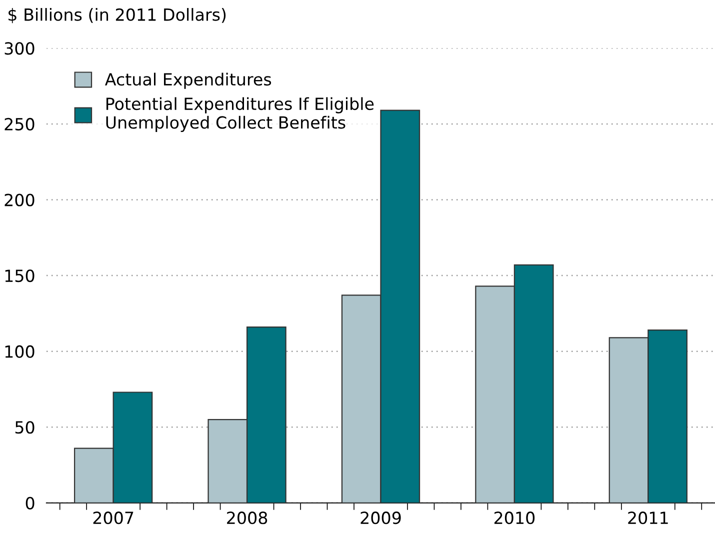  What do you see at coordinates (113, 518) in the screenshot?
I see `x-tick-label: 2007` at bounding box center [113, 518].